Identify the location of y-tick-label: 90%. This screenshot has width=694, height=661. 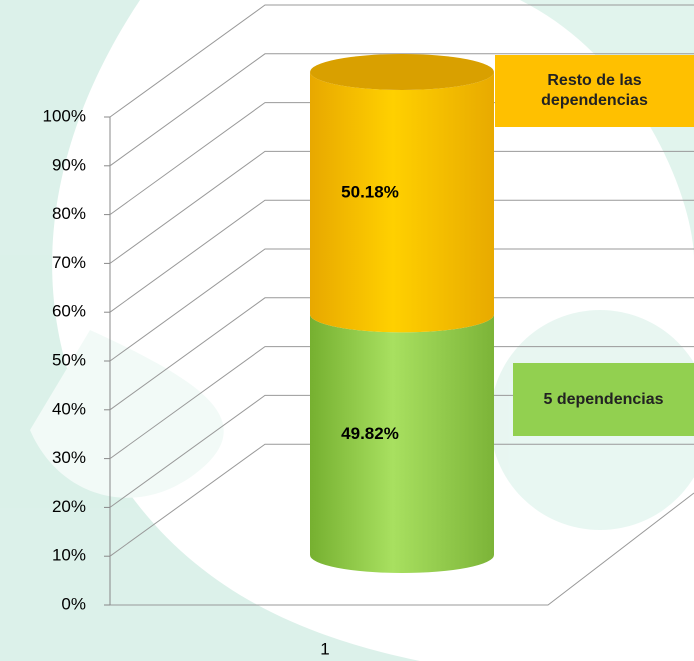
(69, 164).